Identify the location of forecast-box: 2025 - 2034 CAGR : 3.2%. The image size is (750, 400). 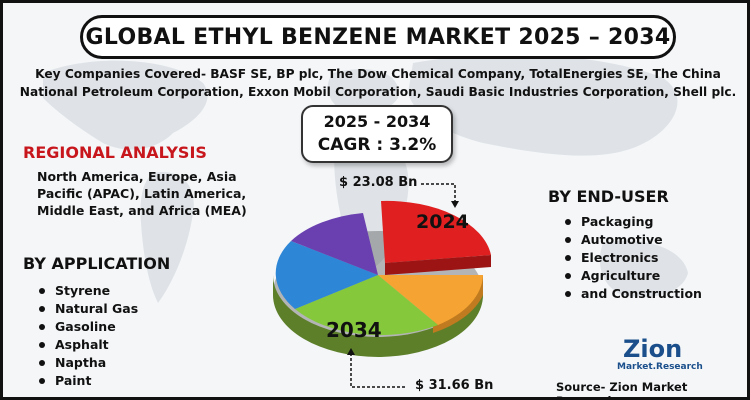
(377, 134).